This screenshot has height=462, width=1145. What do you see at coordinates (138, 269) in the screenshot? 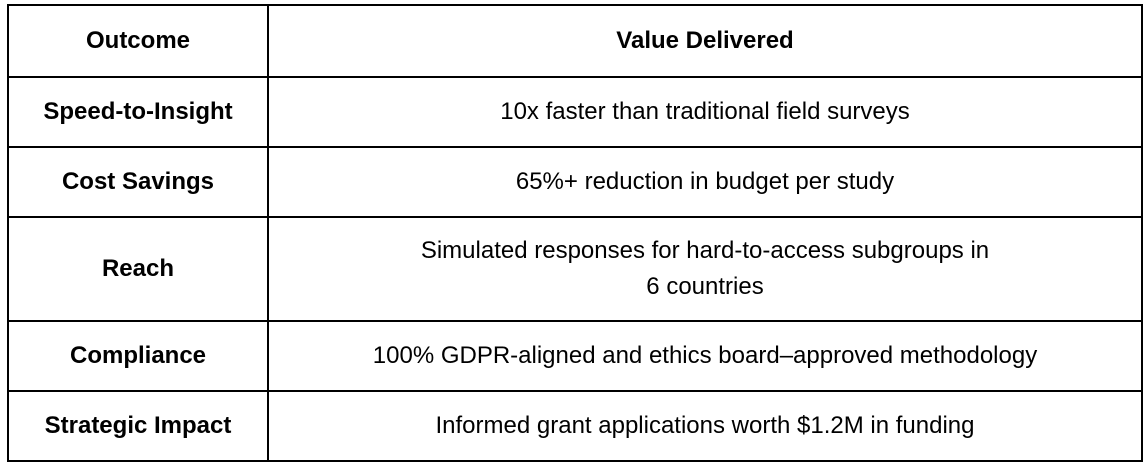
I see `outcome-cell: Reach` at bounding box center [138, 269].